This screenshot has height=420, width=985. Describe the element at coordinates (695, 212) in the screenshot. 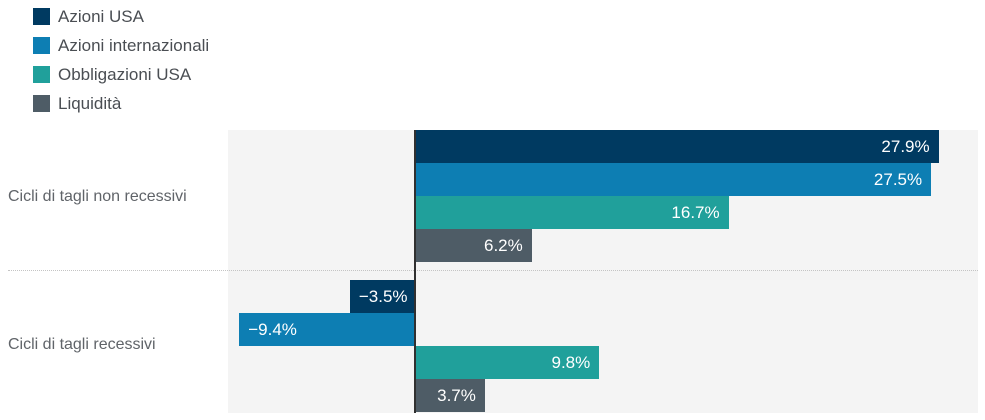

I see `bar-value-label: 16.7%` at that location.